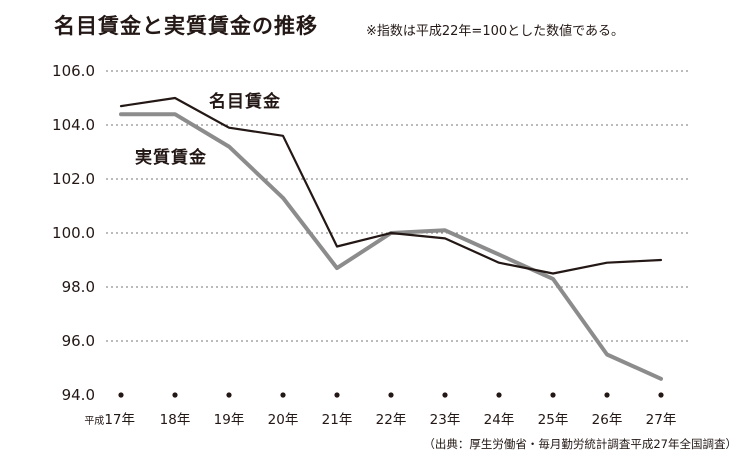  Describe the element at coordinates (580, 444) in the screenshot. I see `source-note: （出典：厚生労働省・毎月勤労統計調査平成27年全国調査）` at that location.